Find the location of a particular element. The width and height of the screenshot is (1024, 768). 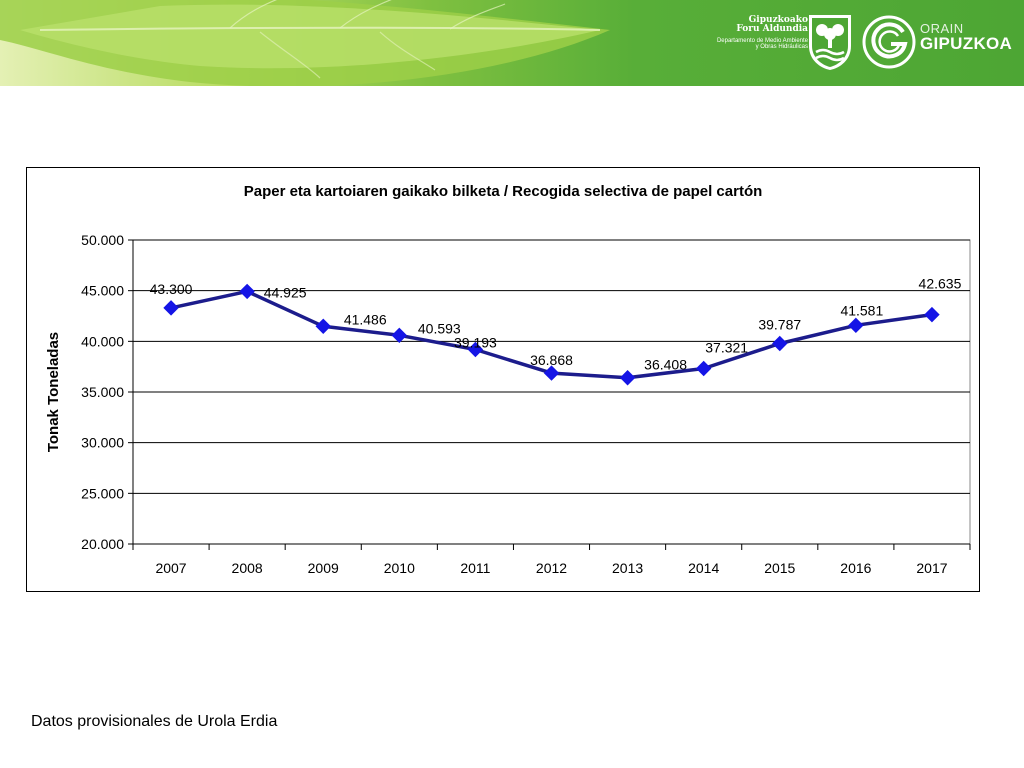

y-tick-label: 45.000 is located at coordinates (102, 291).